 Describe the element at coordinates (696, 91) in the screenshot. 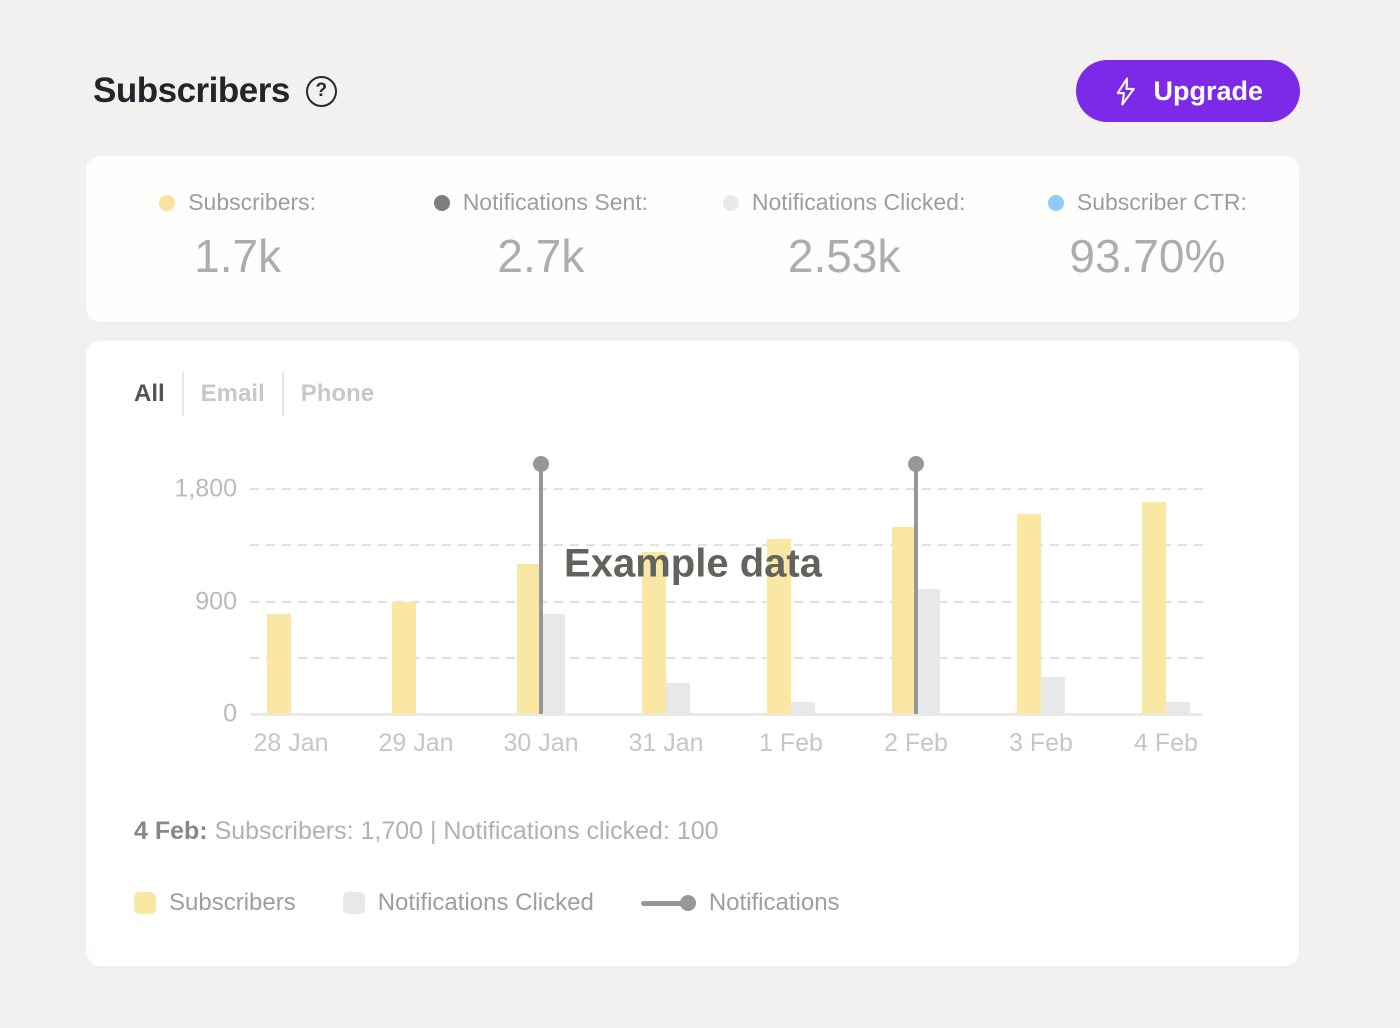

I see `header: Subscribers ? Upgrade` at that location.